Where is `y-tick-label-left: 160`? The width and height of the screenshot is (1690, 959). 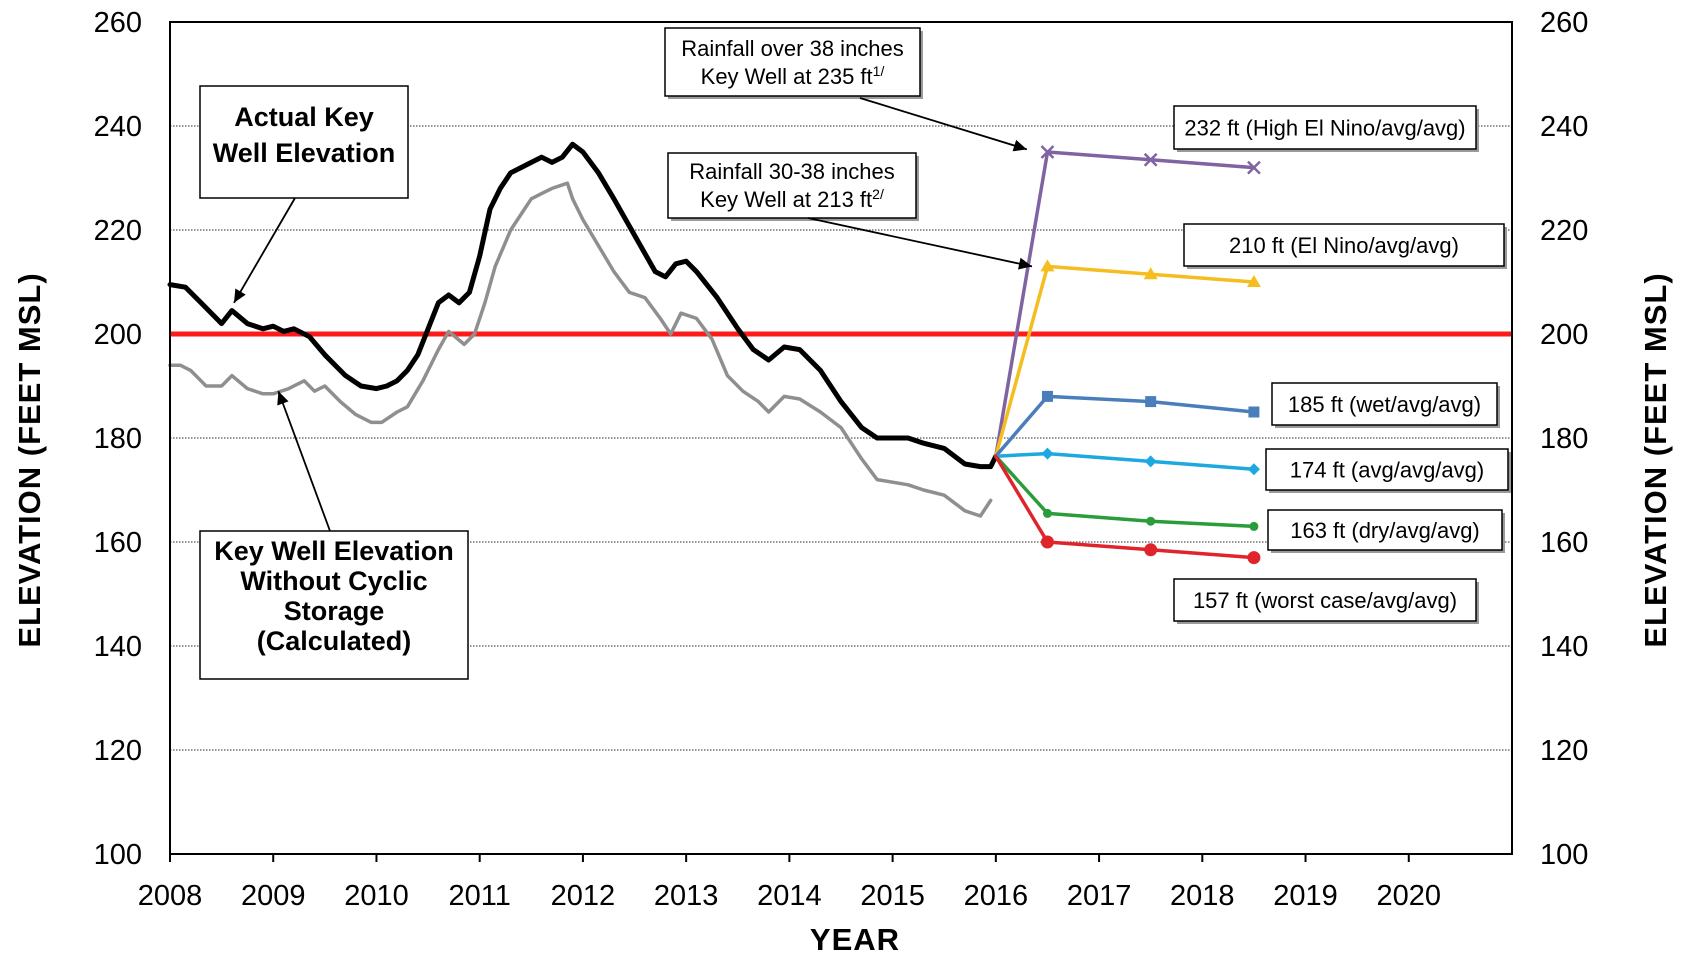
y-tick-label-left: 160 is located at coordinates (118, 543).